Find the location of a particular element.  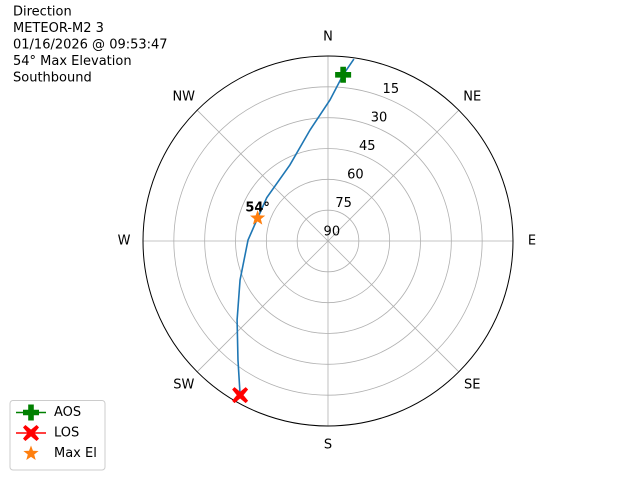

theta-tick-label: W is located at coordinates (124, 241).